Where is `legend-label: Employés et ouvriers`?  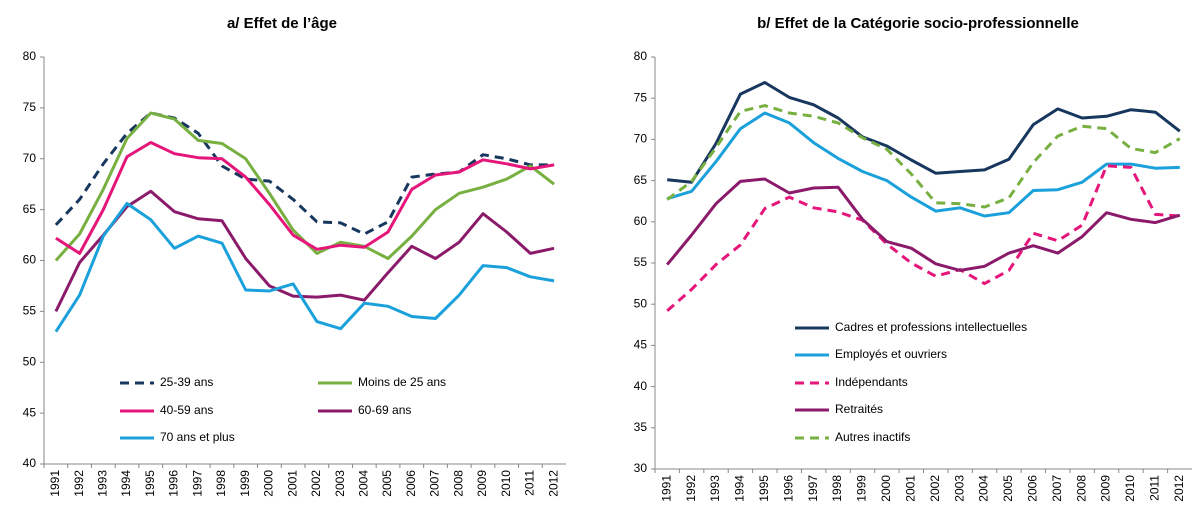
legend-label: Employés et ouvriers is located at coordinates (891, 354).